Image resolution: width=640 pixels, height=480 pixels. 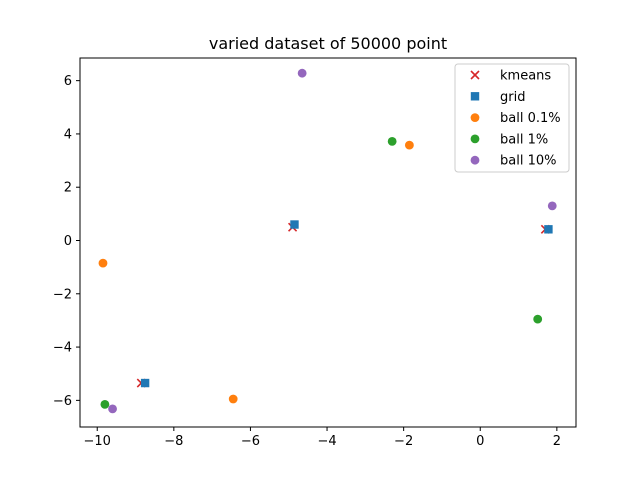 I want to click on legend-label: grid, so click(x=512, y=97).